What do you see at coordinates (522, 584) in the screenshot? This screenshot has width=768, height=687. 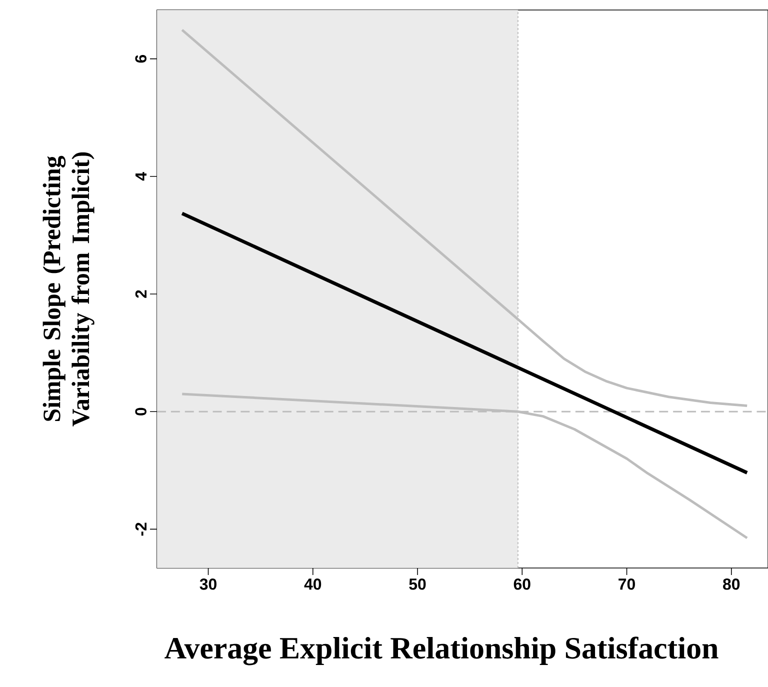 I see `x-tick-label: 60` at bounding box center [522, 584].